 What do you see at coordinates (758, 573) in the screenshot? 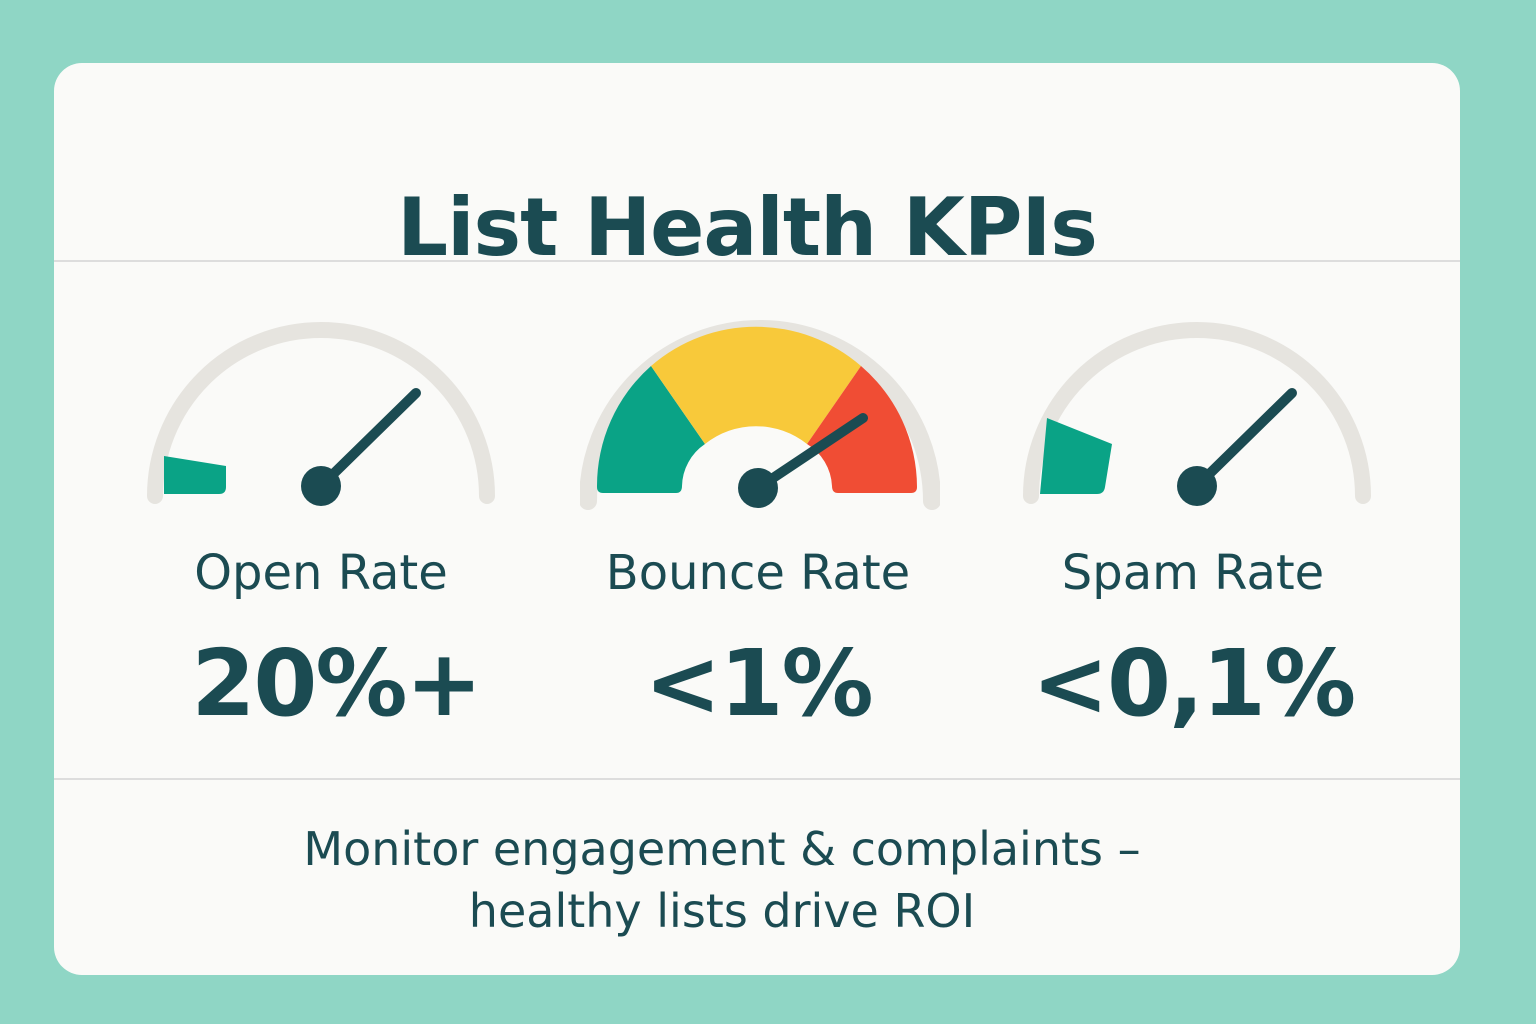
I see `bounce-rate-label: Bounce Rate` at bounding box center [758, 573].